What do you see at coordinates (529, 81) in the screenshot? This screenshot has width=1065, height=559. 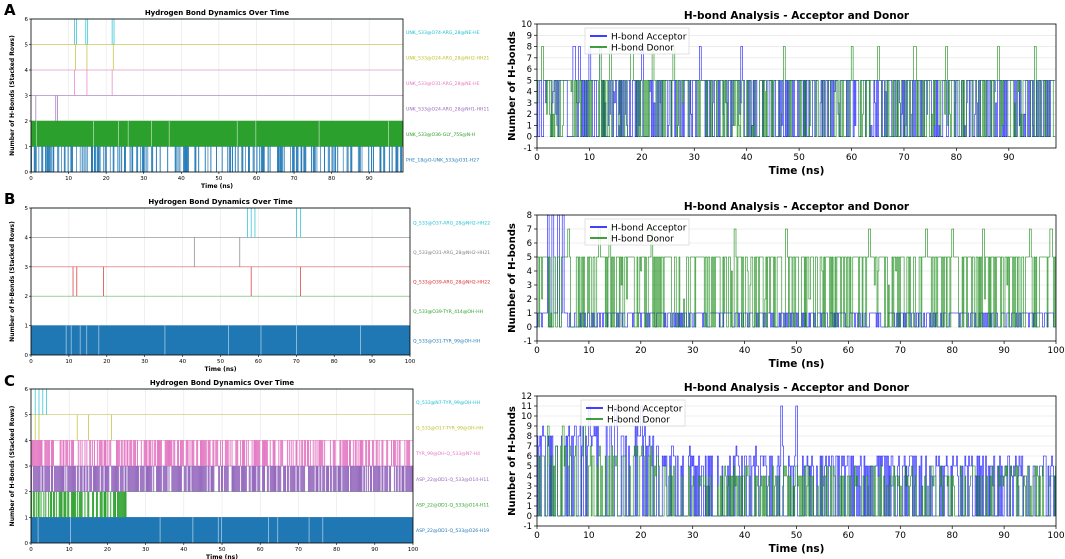 I see `y-tick-label: 5` at bounding box center [529, 81].